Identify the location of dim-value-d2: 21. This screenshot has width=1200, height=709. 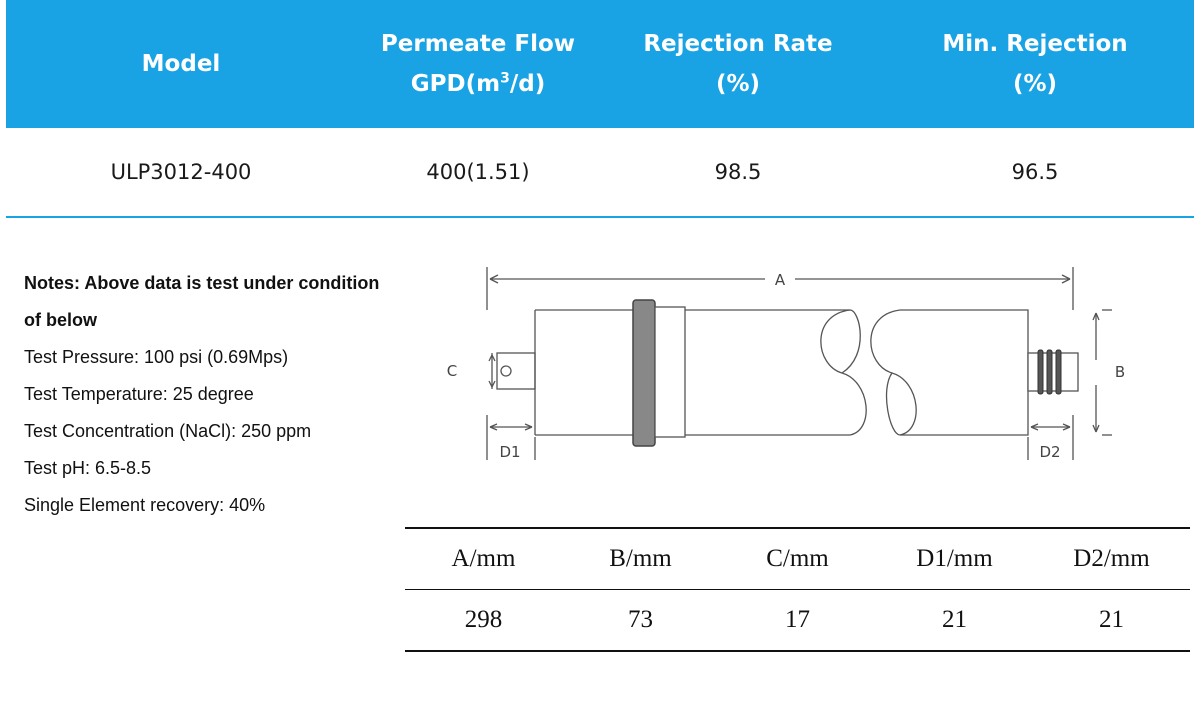
(1111, 619).